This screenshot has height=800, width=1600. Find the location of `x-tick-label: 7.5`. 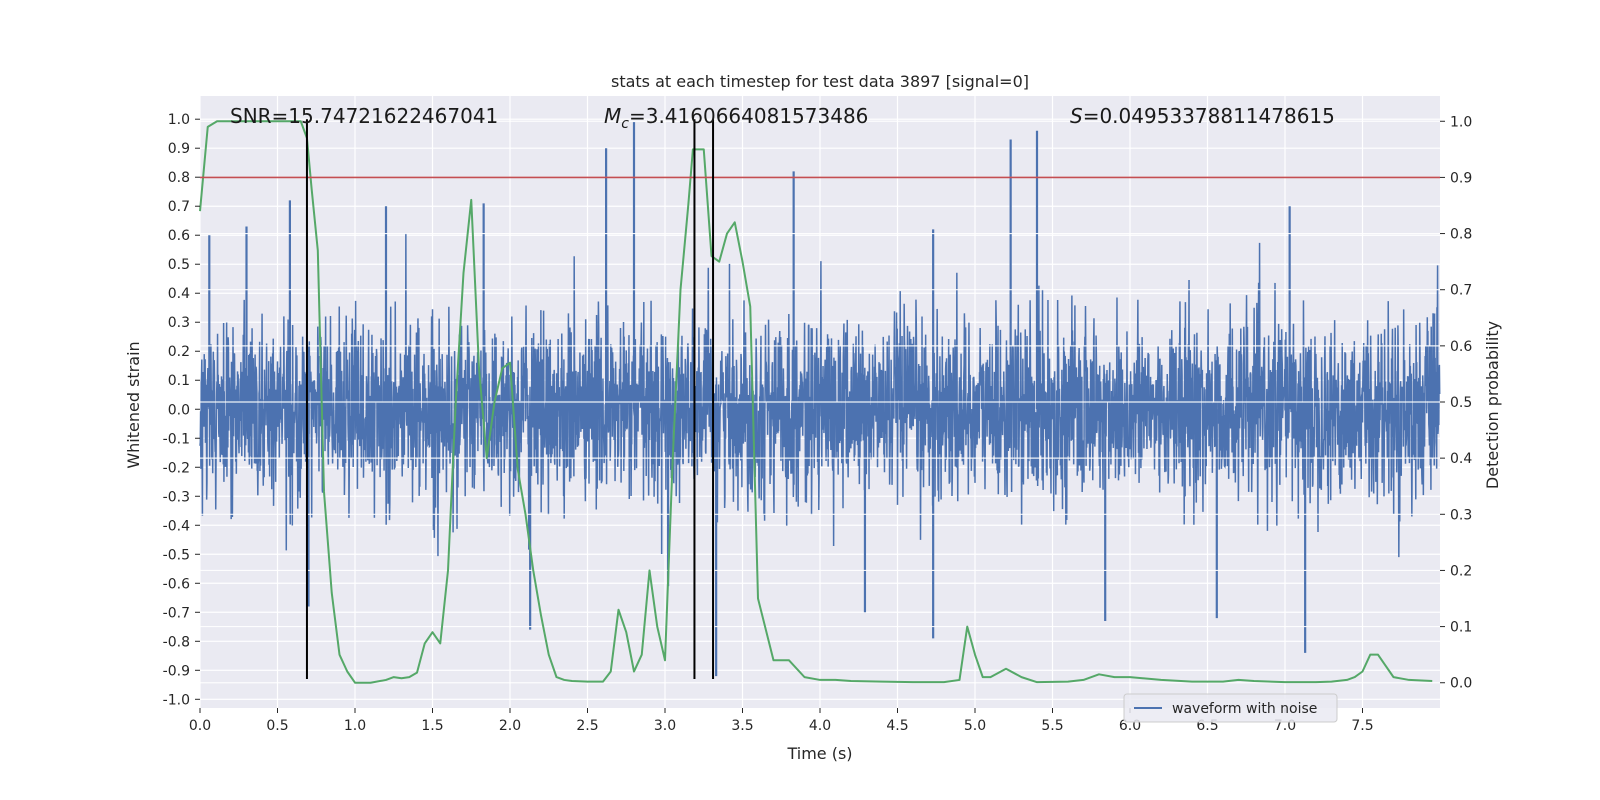

x-tick-label: 7.5 is located at coordinates (1362, 726).